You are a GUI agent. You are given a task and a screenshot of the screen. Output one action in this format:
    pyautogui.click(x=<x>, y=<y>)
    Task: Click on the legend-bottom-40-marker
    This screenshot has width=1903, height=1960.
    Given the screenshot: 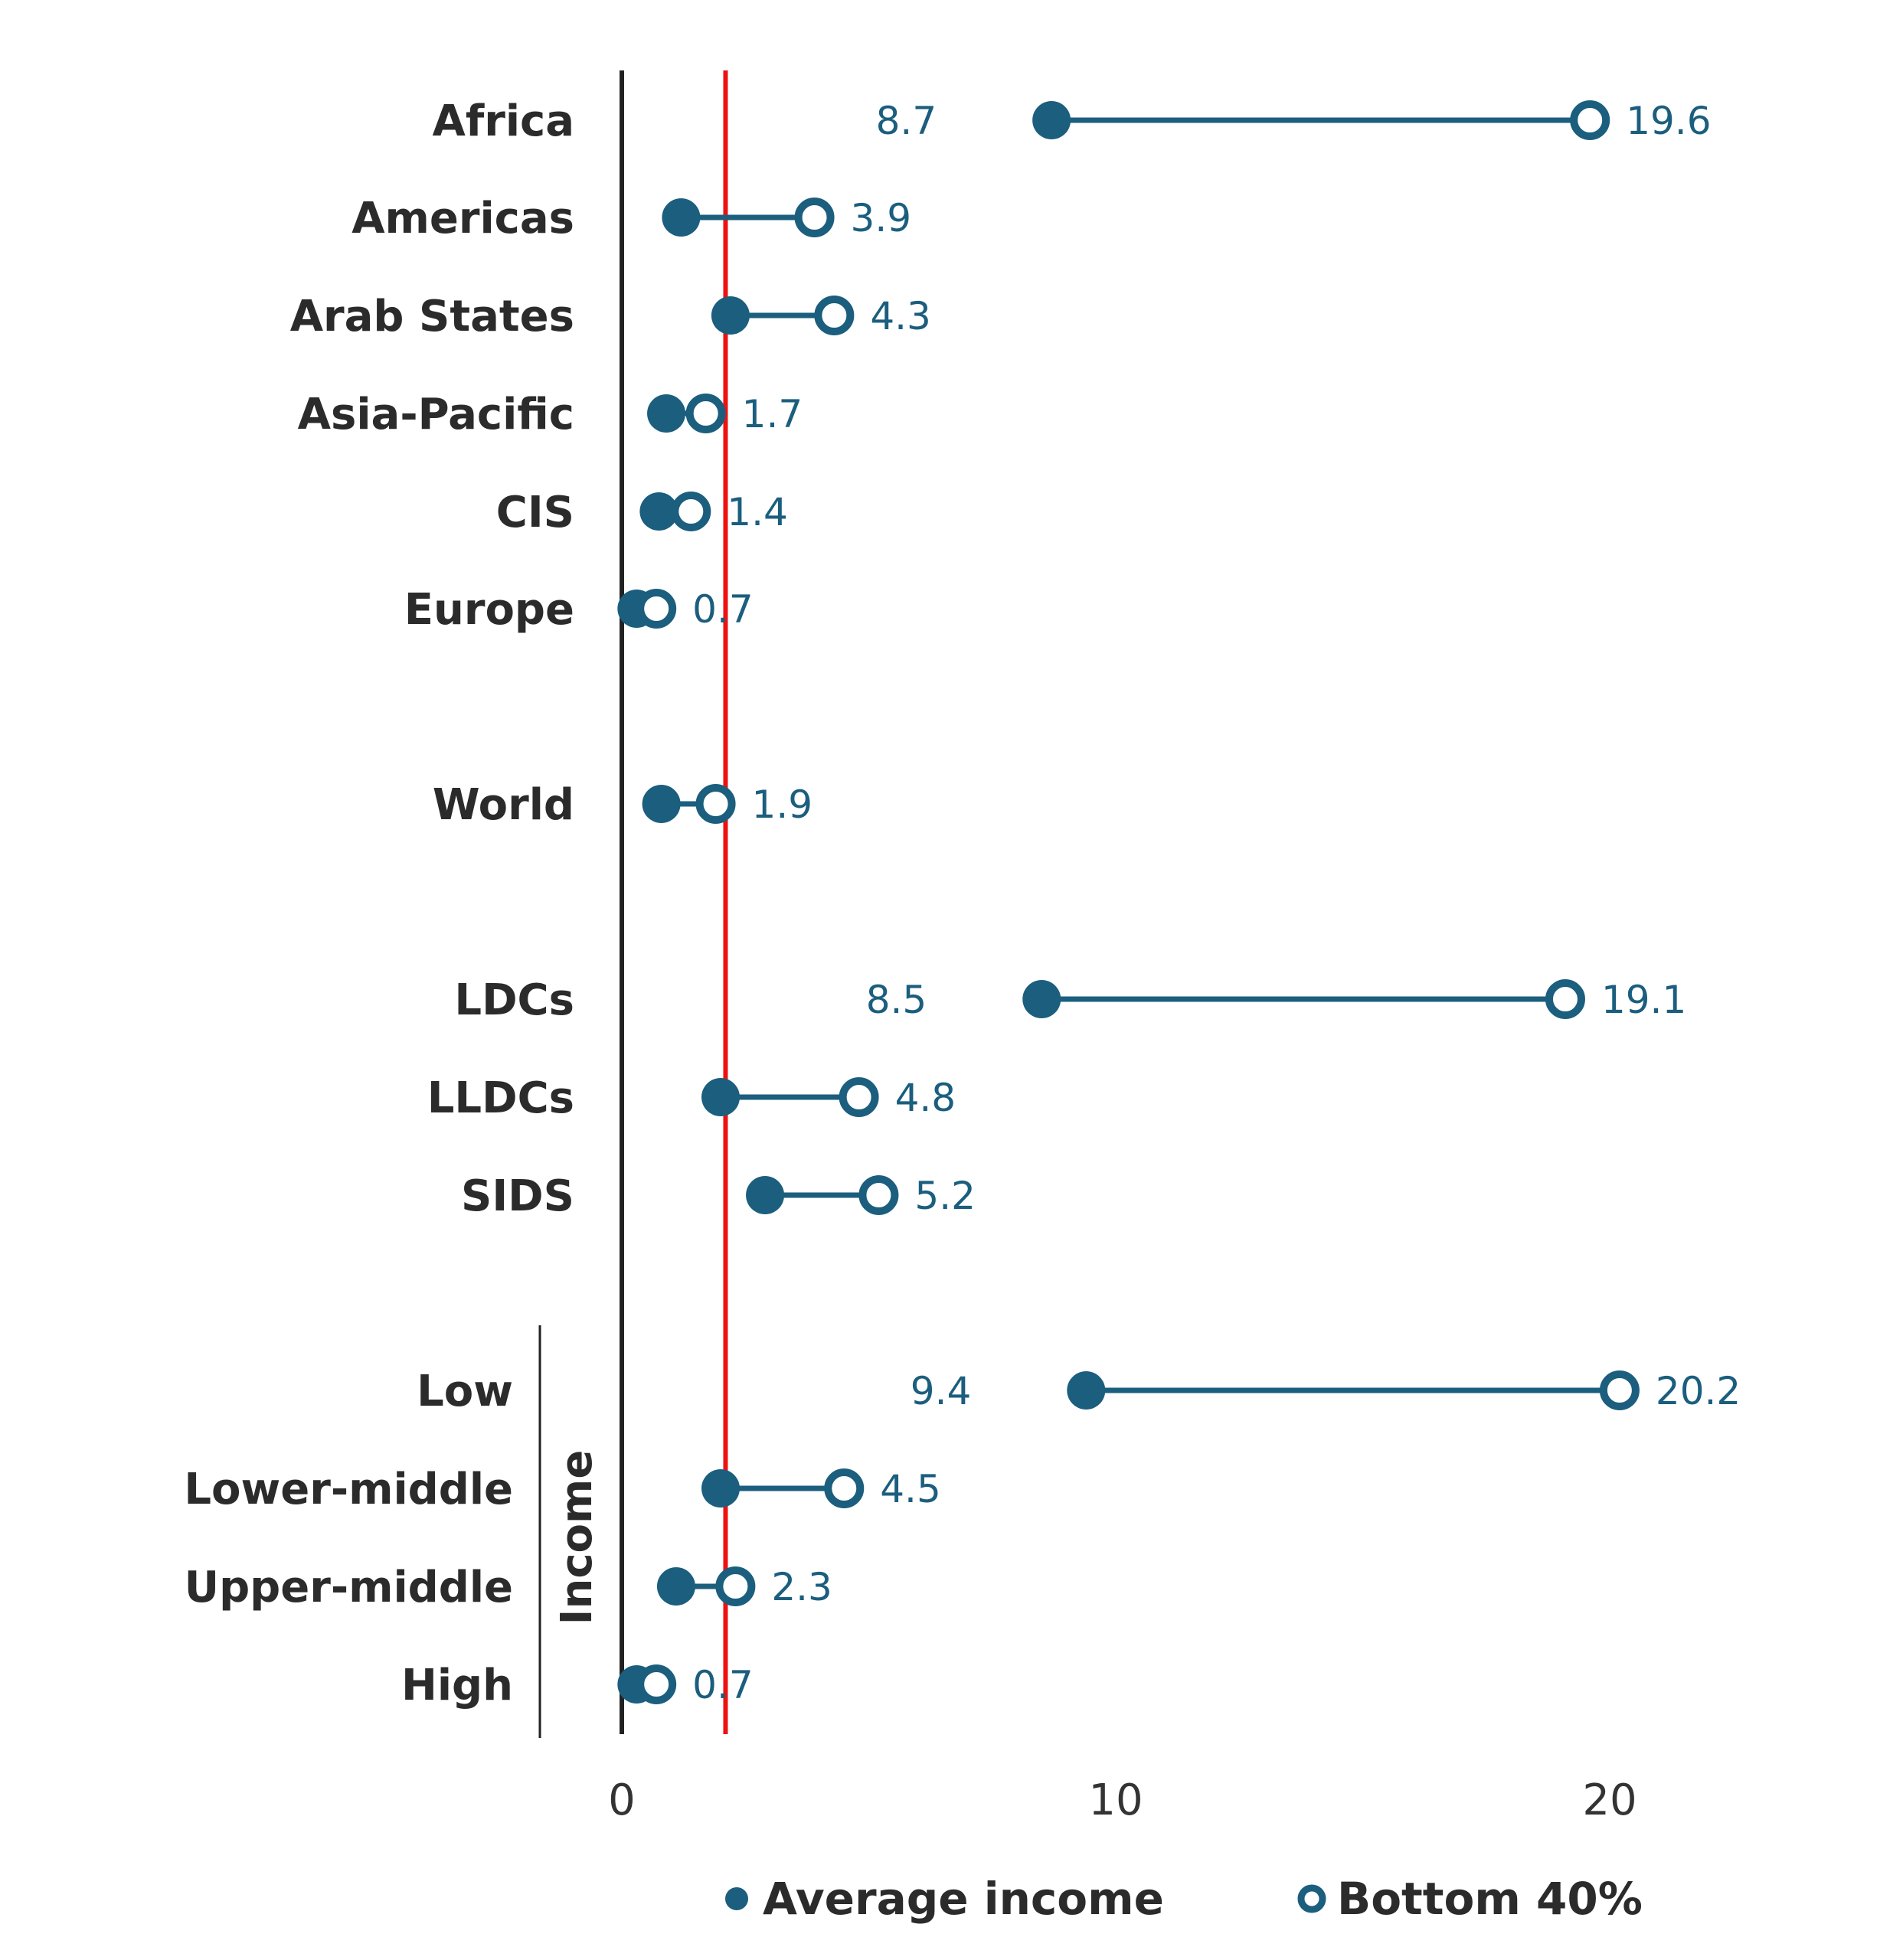 What is the action you would take?
    pyautogui.click(x=1311, y=1898)
    